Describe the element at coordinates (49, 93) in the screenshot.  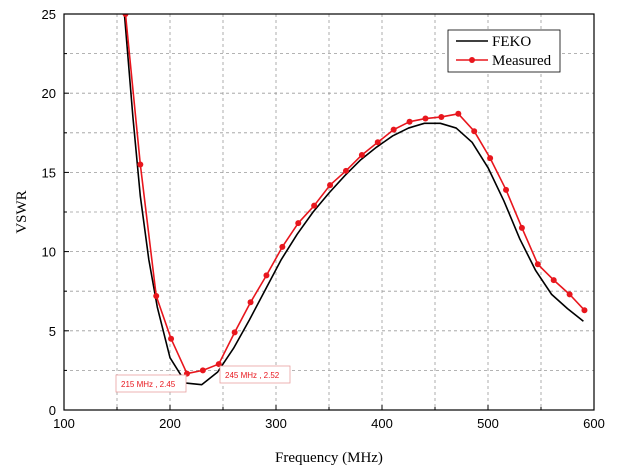
I see `y-tick-label: 20` at that location.